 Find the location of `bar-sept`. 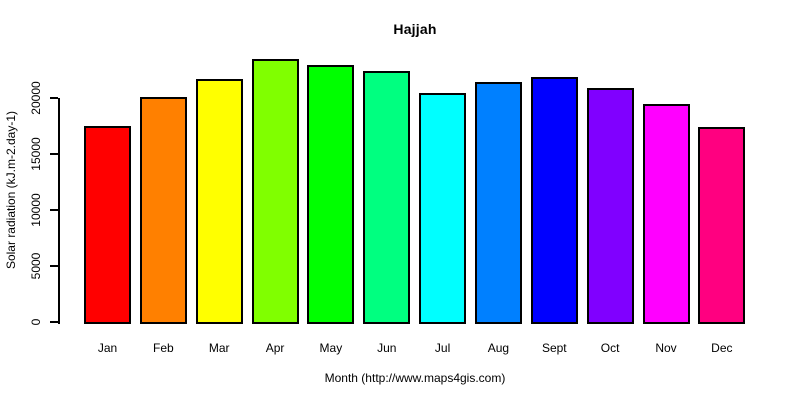

bar-sept is located at coordinates (554, 200).